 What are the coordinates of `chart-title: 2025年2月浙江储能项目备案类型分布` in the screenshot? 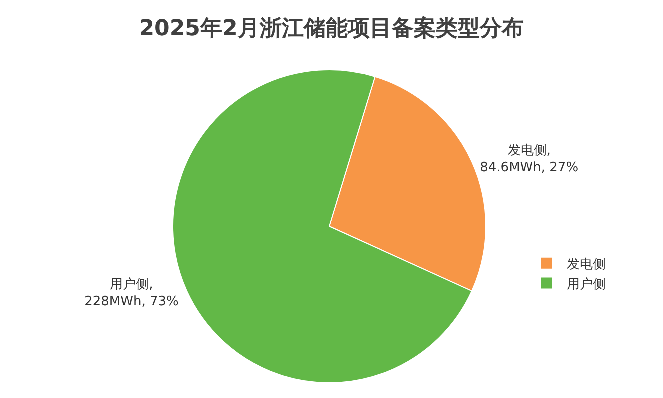 It's located at (331, 28).